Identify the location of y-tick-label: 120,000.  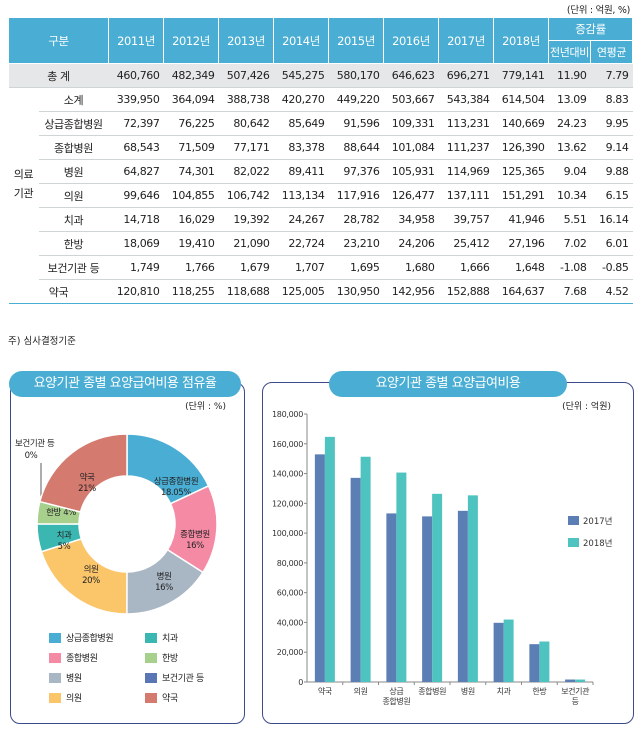
(287, 503).